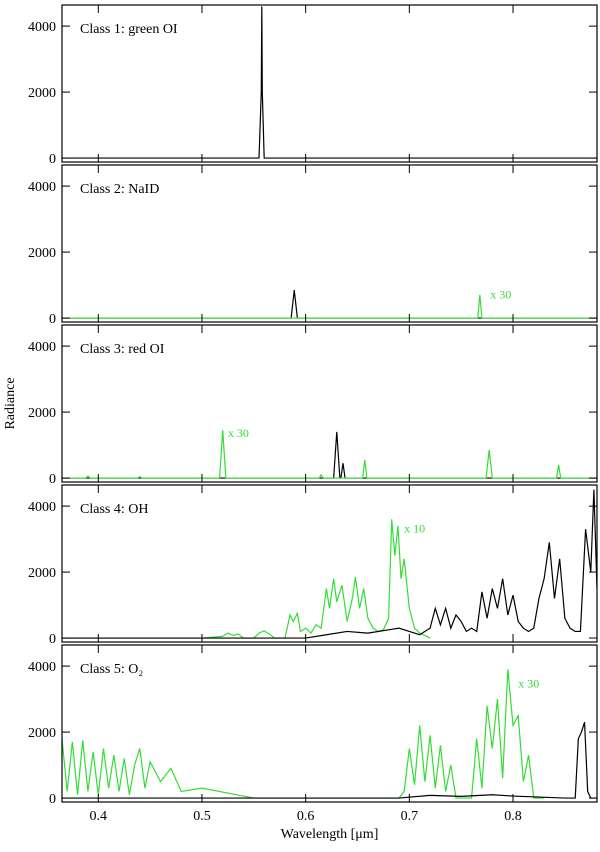 The image size is (600, 852). What do you see at coordinates (129, 29) in the screenshot?
I see `panel-label: Class 1: green OI` at bounding box center [129, 29].